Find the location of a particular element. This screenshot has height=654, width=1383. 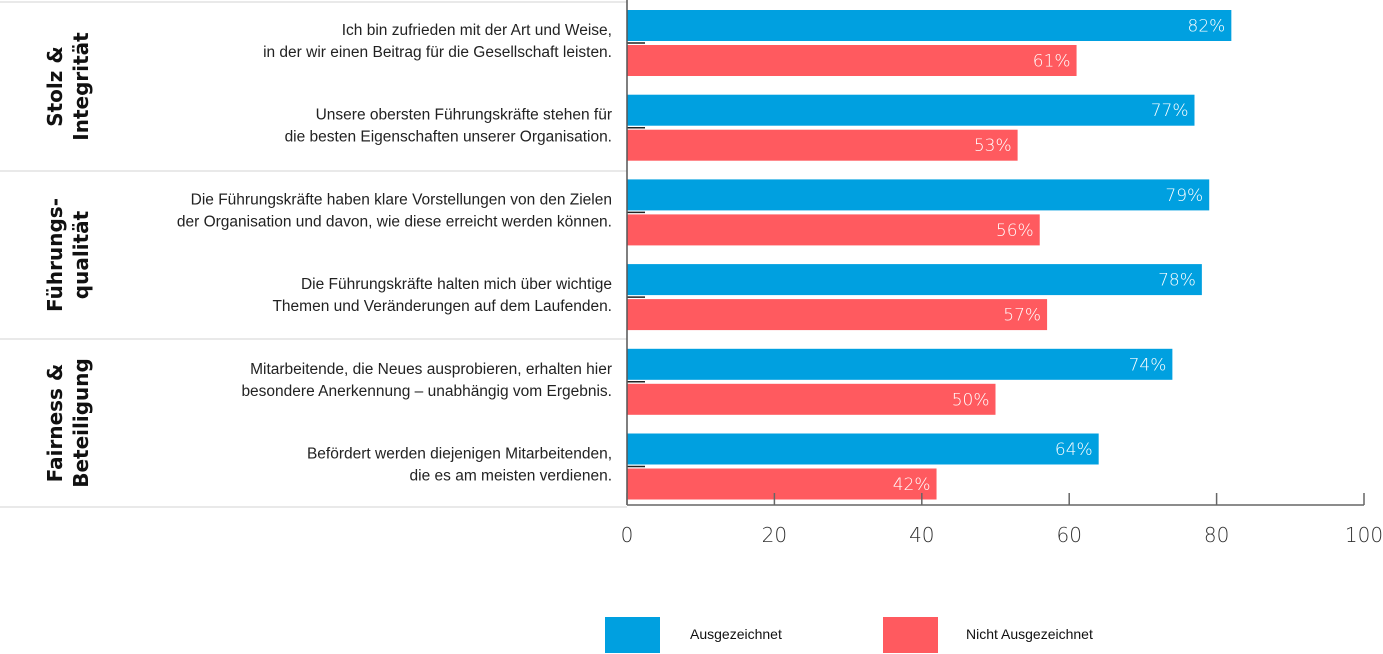

group-label-line: Beteiligung is located at coordinates (81, 423).